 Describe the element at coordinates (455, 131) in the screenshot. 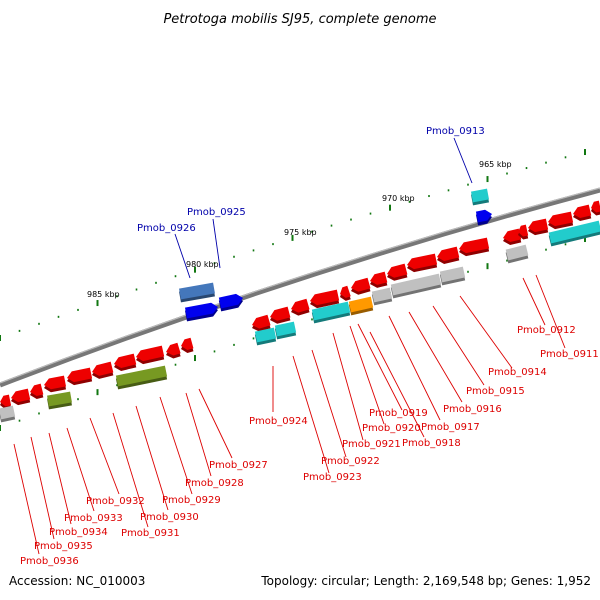

I see `gene-label-pmob-0913: Pmob_0913` at that location.